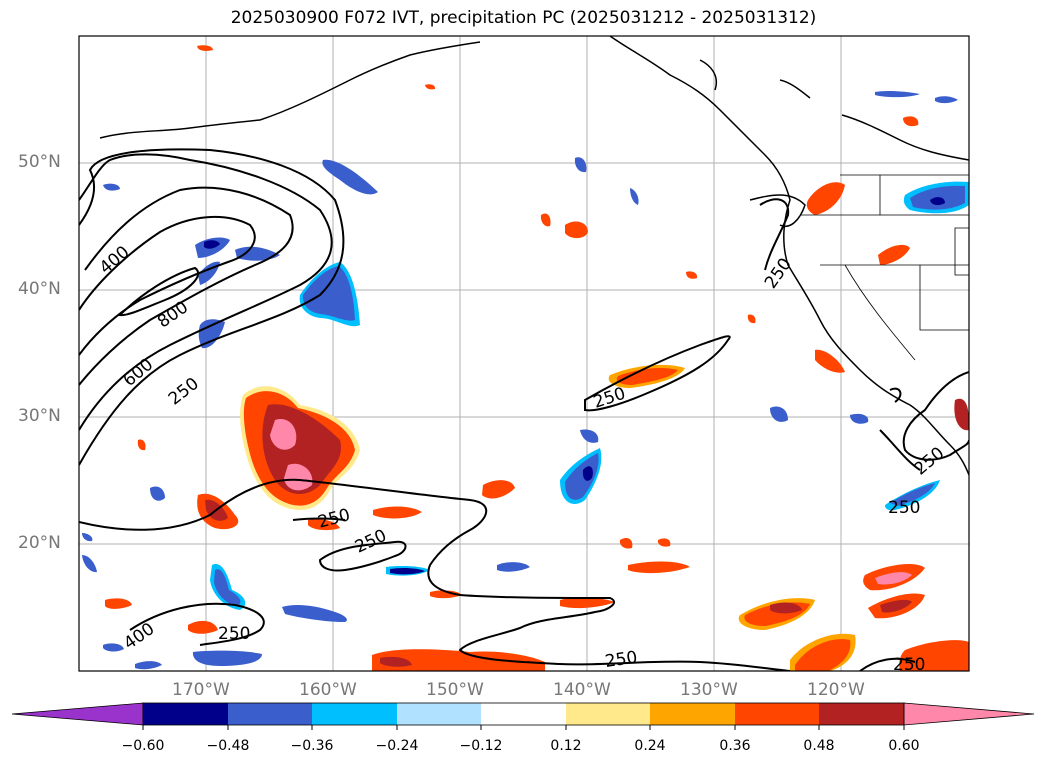  I want to click on lon-label-130w: 130°W, so click(709, 690).